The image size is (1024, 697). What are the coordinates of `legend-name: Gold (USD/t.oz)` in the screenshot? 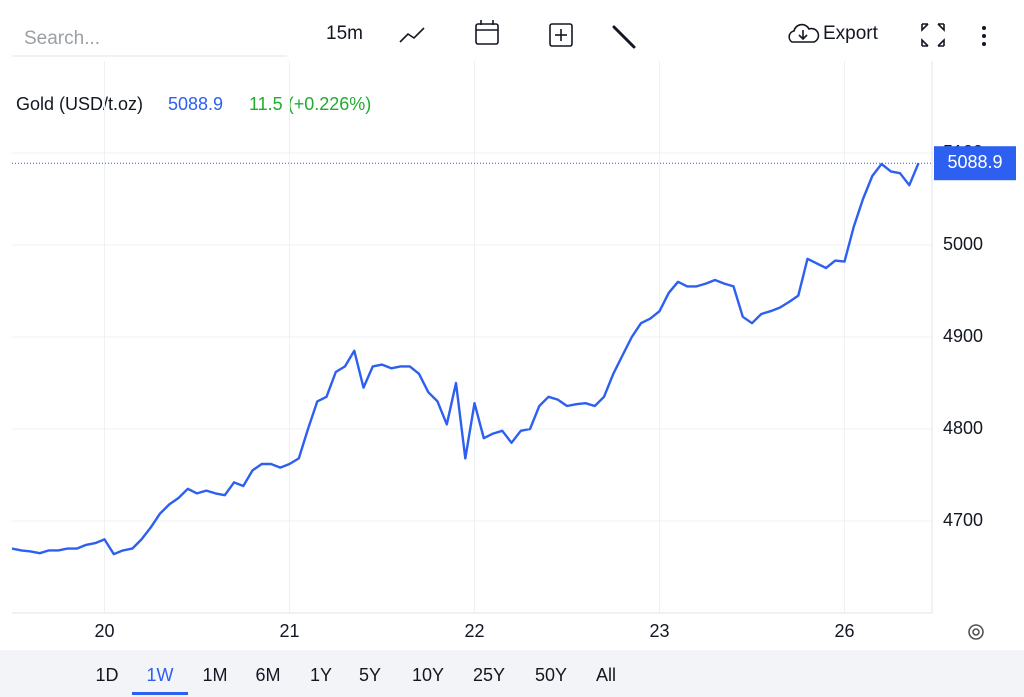 It's located at (79, 104).